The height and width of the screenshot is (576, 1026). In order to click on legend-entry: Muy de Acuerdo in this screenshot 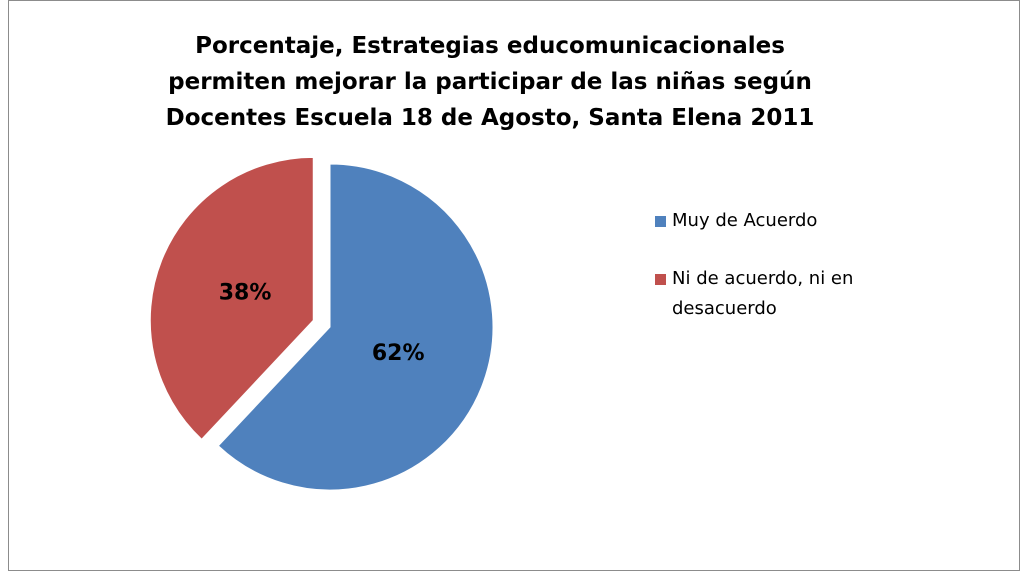, I will do `click(775, 221)`.